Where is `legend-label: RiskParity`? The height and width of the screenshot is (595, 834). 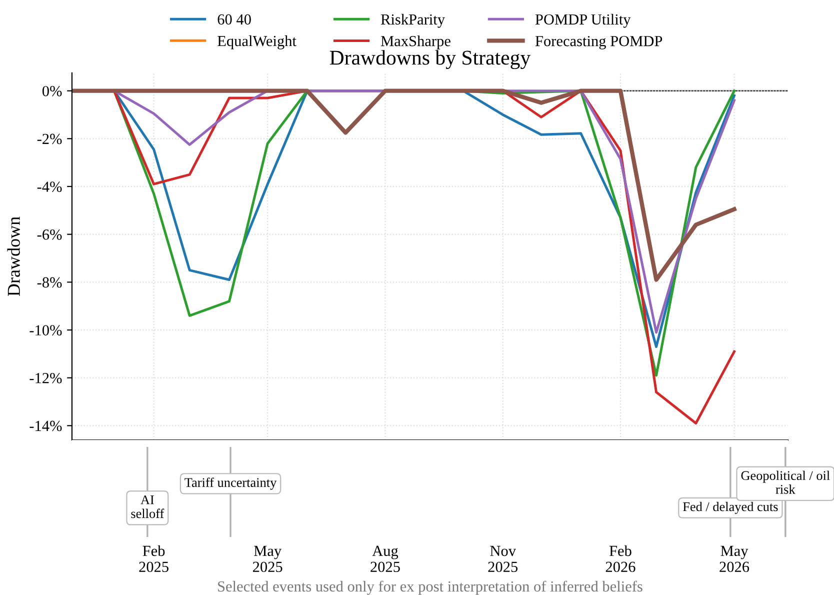 legend-label: RiskParity is located at coordinates (412, 21).